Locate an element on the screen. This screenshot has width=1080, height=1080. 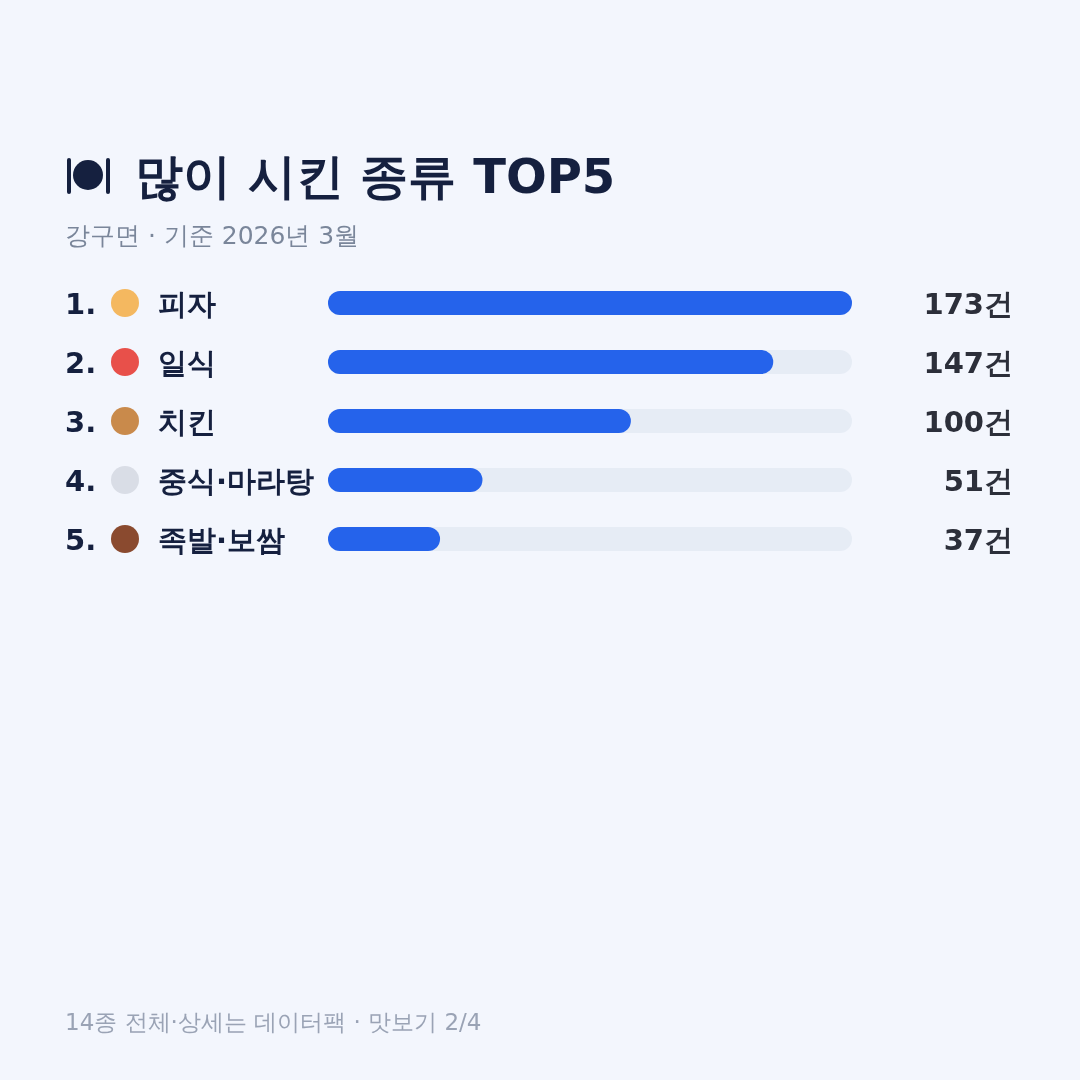
category-label: 1. 피자 is located at coordinates (140, 304).